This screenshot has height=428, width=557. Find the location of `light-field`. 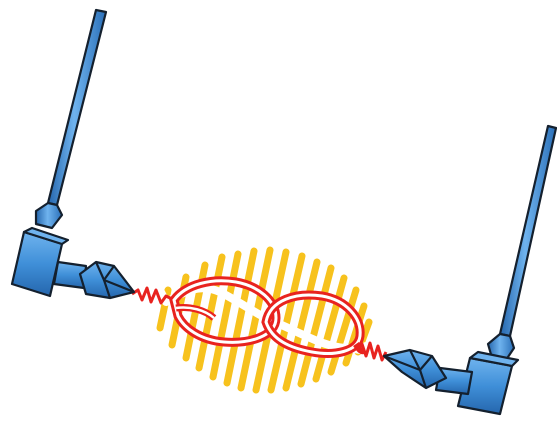

light-field is located at coordinates (264, 320).